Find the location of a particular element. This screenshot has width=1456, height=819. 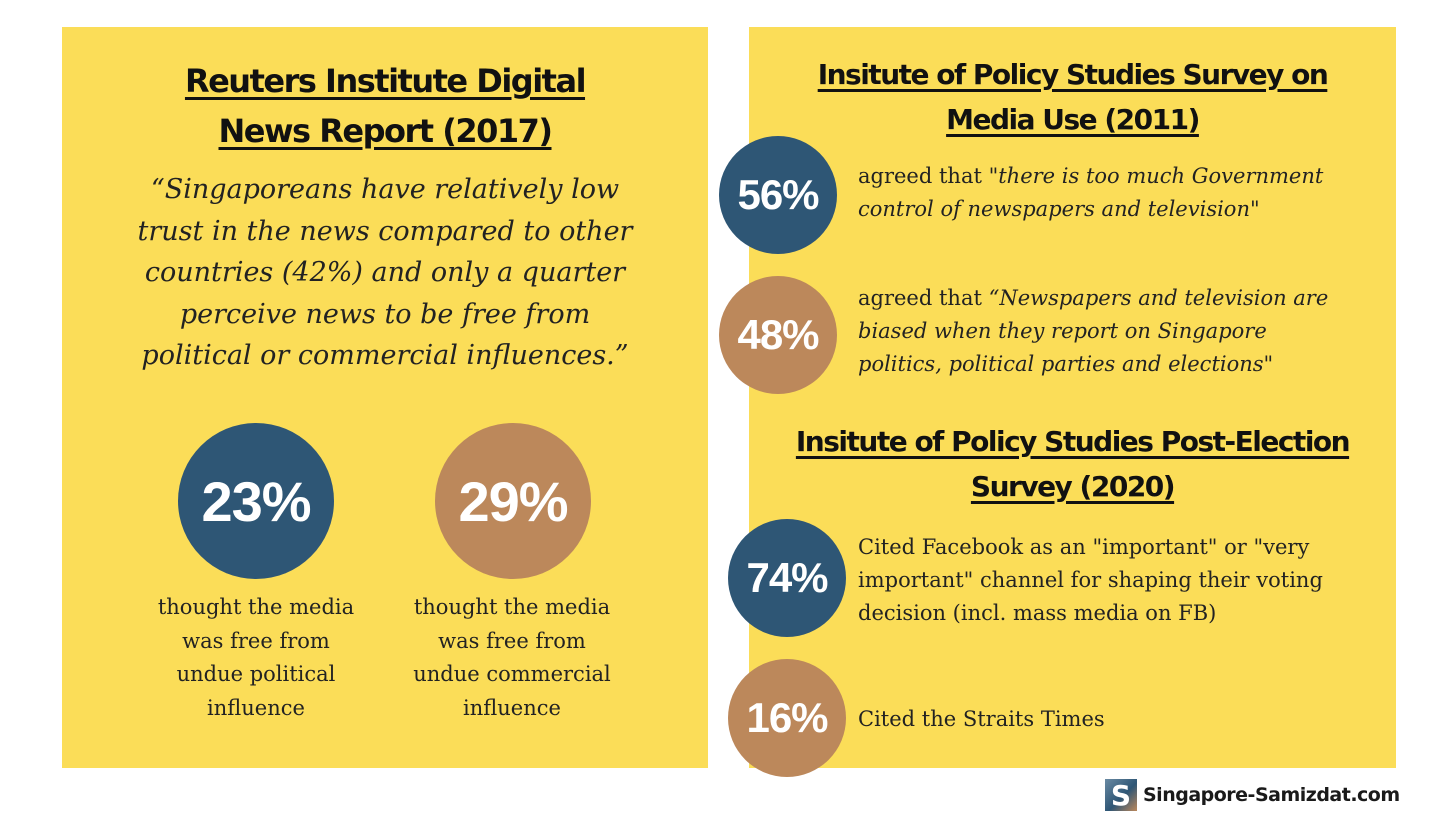

stat-value: 48% is located at coordinates (778, 334).